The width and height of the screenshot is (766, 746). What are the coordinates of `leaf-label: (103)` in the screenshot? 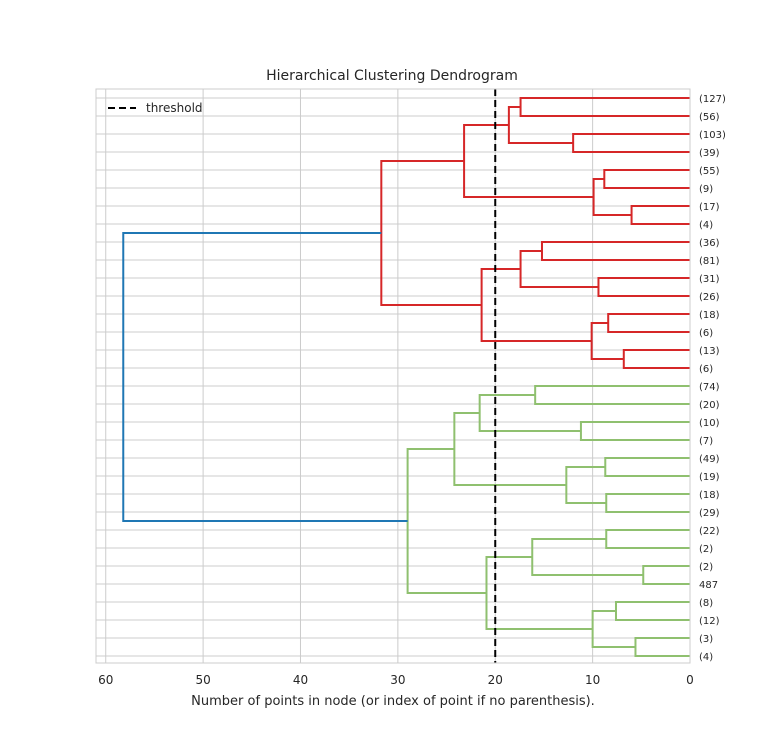 It's located at (712, 135).